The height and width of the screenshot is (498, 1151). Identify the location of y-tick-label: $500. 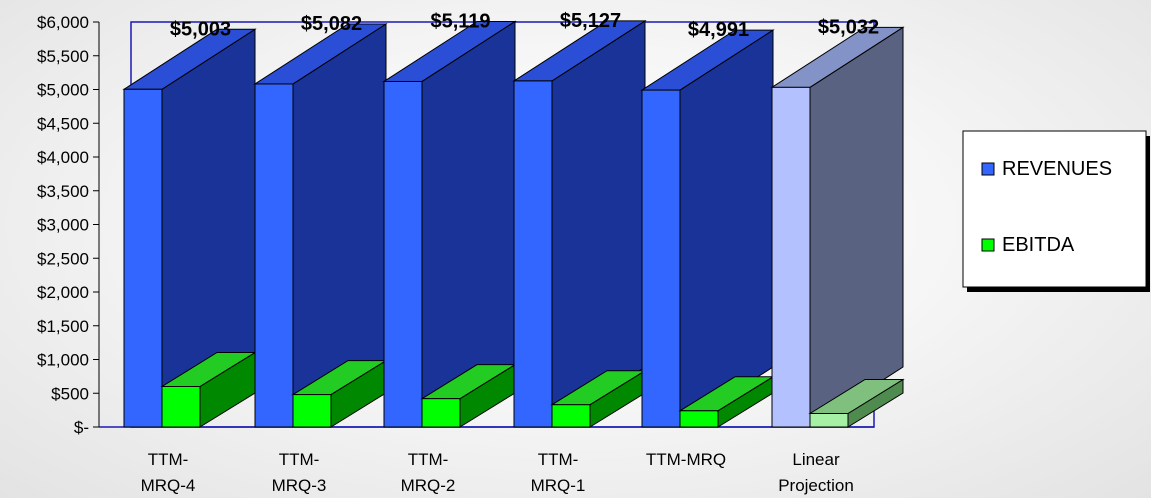
(70, 393).